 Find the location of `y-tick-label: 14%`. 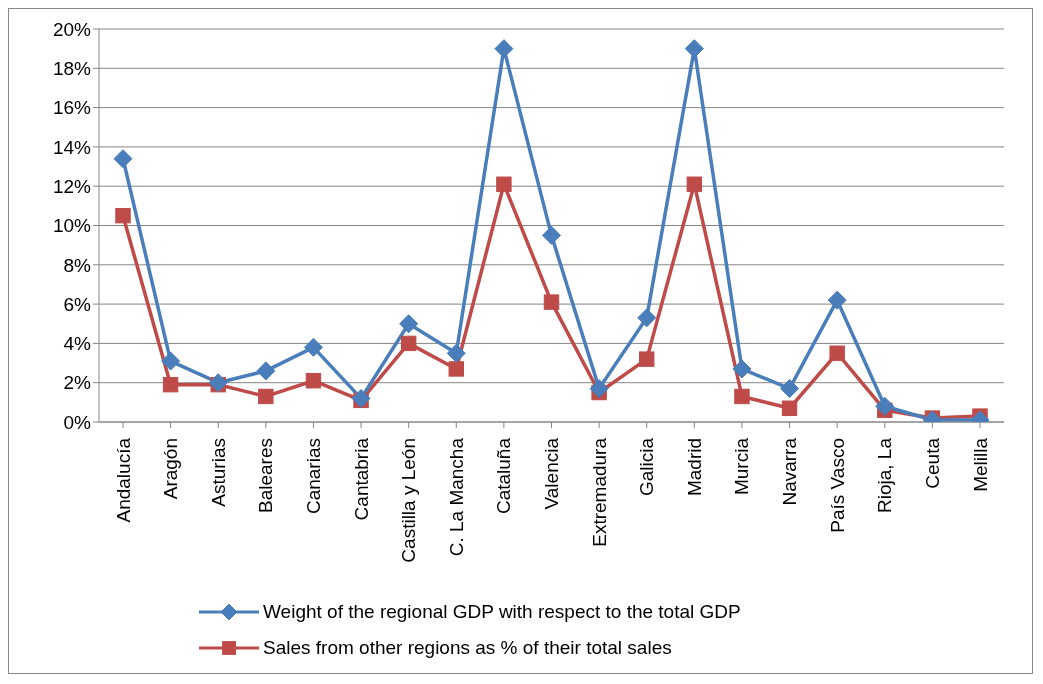

y-tick-label: 14% is located at coordinates (72, 147).